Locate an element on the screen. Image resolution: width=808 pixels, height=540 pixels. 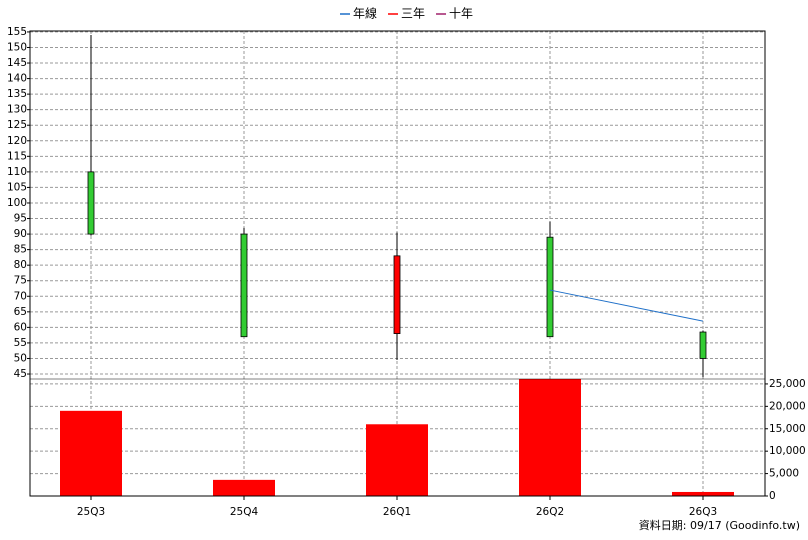
y2-tick-label: 0 is located at coordinates (772, 496).